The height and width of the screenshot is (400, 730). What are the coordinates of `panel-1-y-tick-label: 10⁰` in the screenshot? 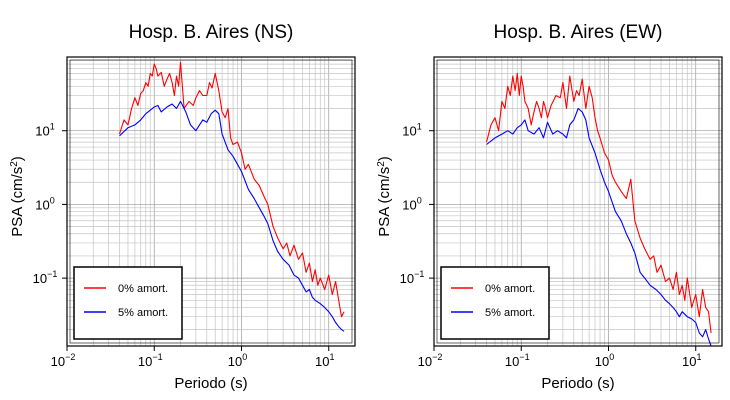 It's located at (411, 203).